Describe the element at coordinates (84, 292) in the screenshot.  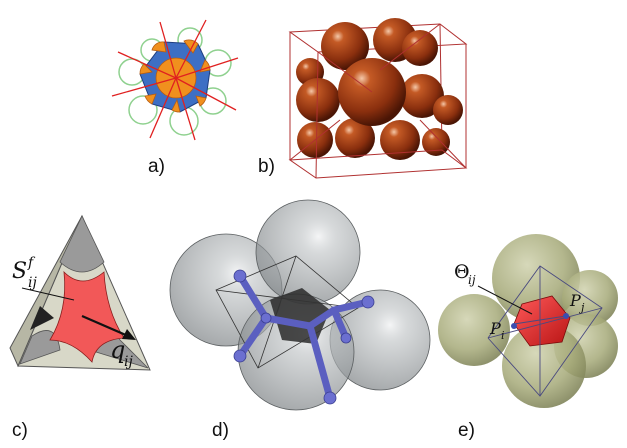
I see `corner-arcs` at that location.